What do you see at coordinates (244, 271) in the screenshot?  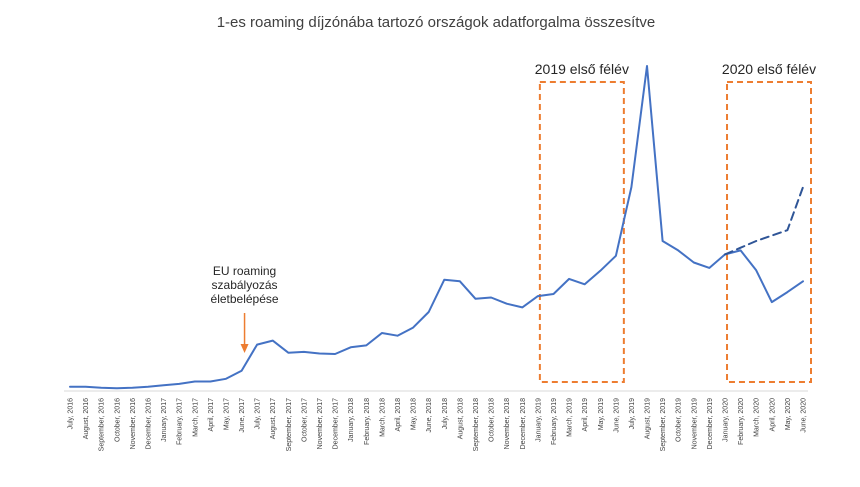 I see `annotation-text-line: EU roaming` at bounding box center [244, 271].